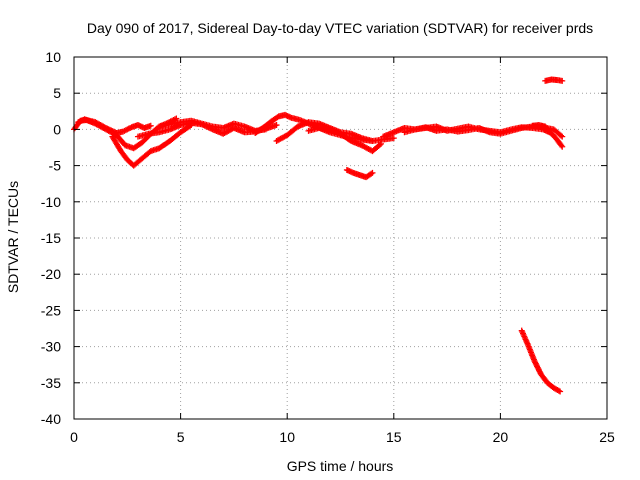 The image size is (640, 480). What do you see at coordinates (53, 57) in the screenshot?
I see `y-tick-label: 10` at bounding box center [53, 57].